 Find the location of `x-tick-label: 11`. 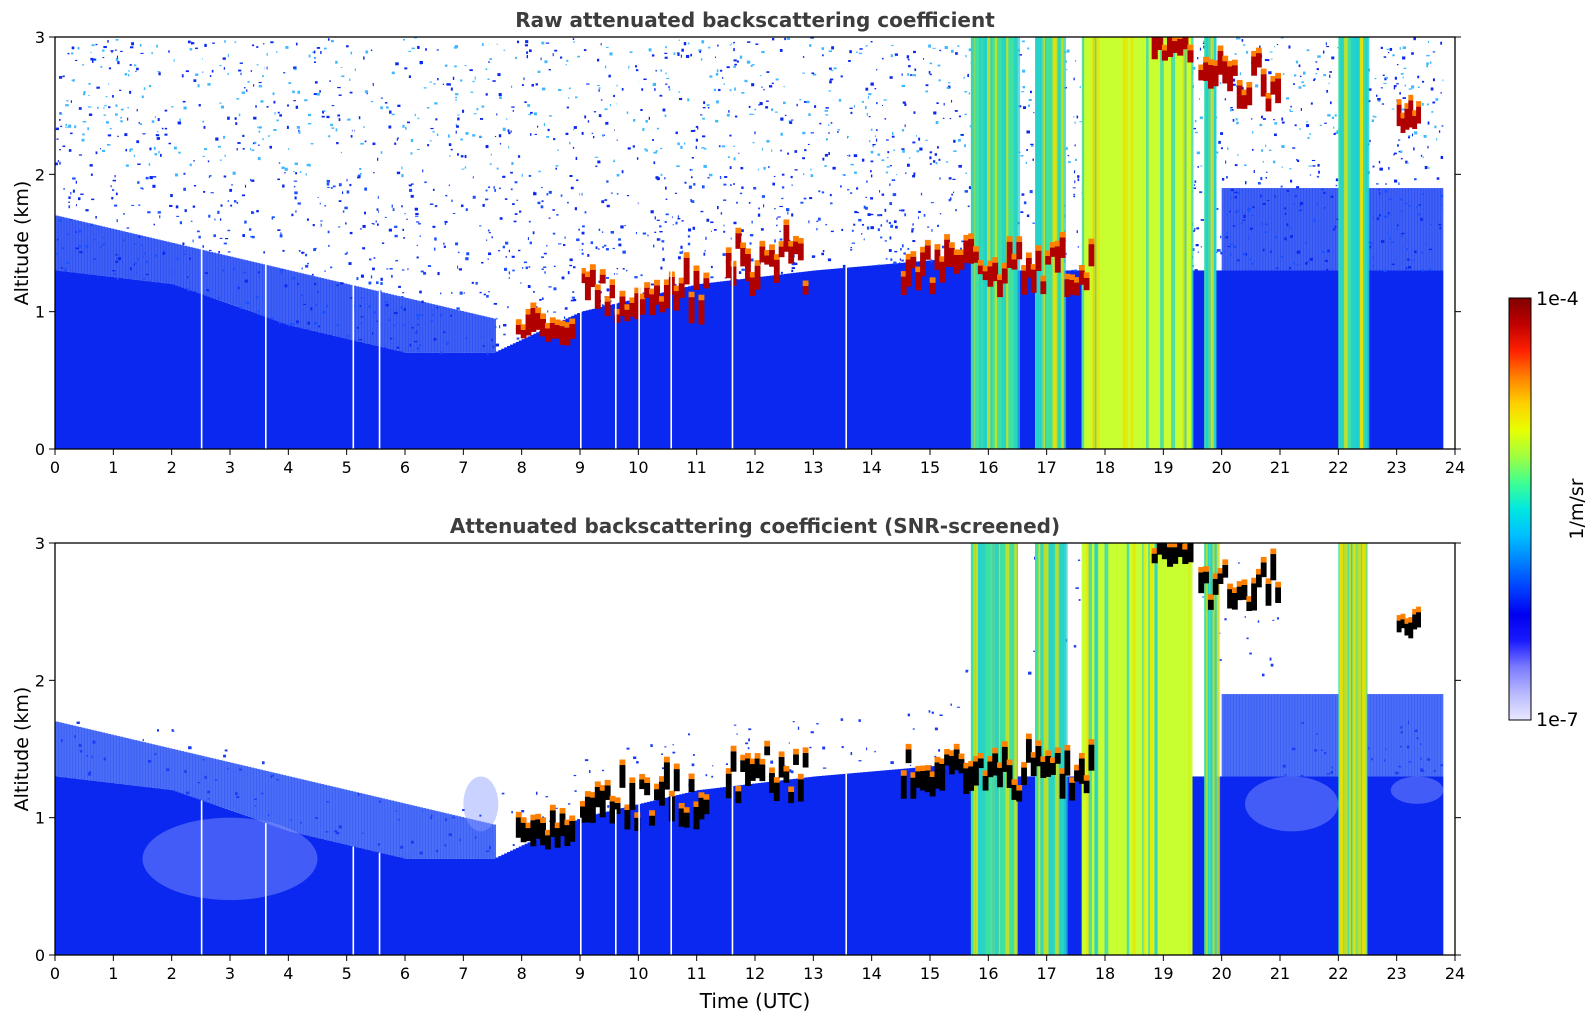

x-tick-label: 11 is located at coordinates (696, 467).